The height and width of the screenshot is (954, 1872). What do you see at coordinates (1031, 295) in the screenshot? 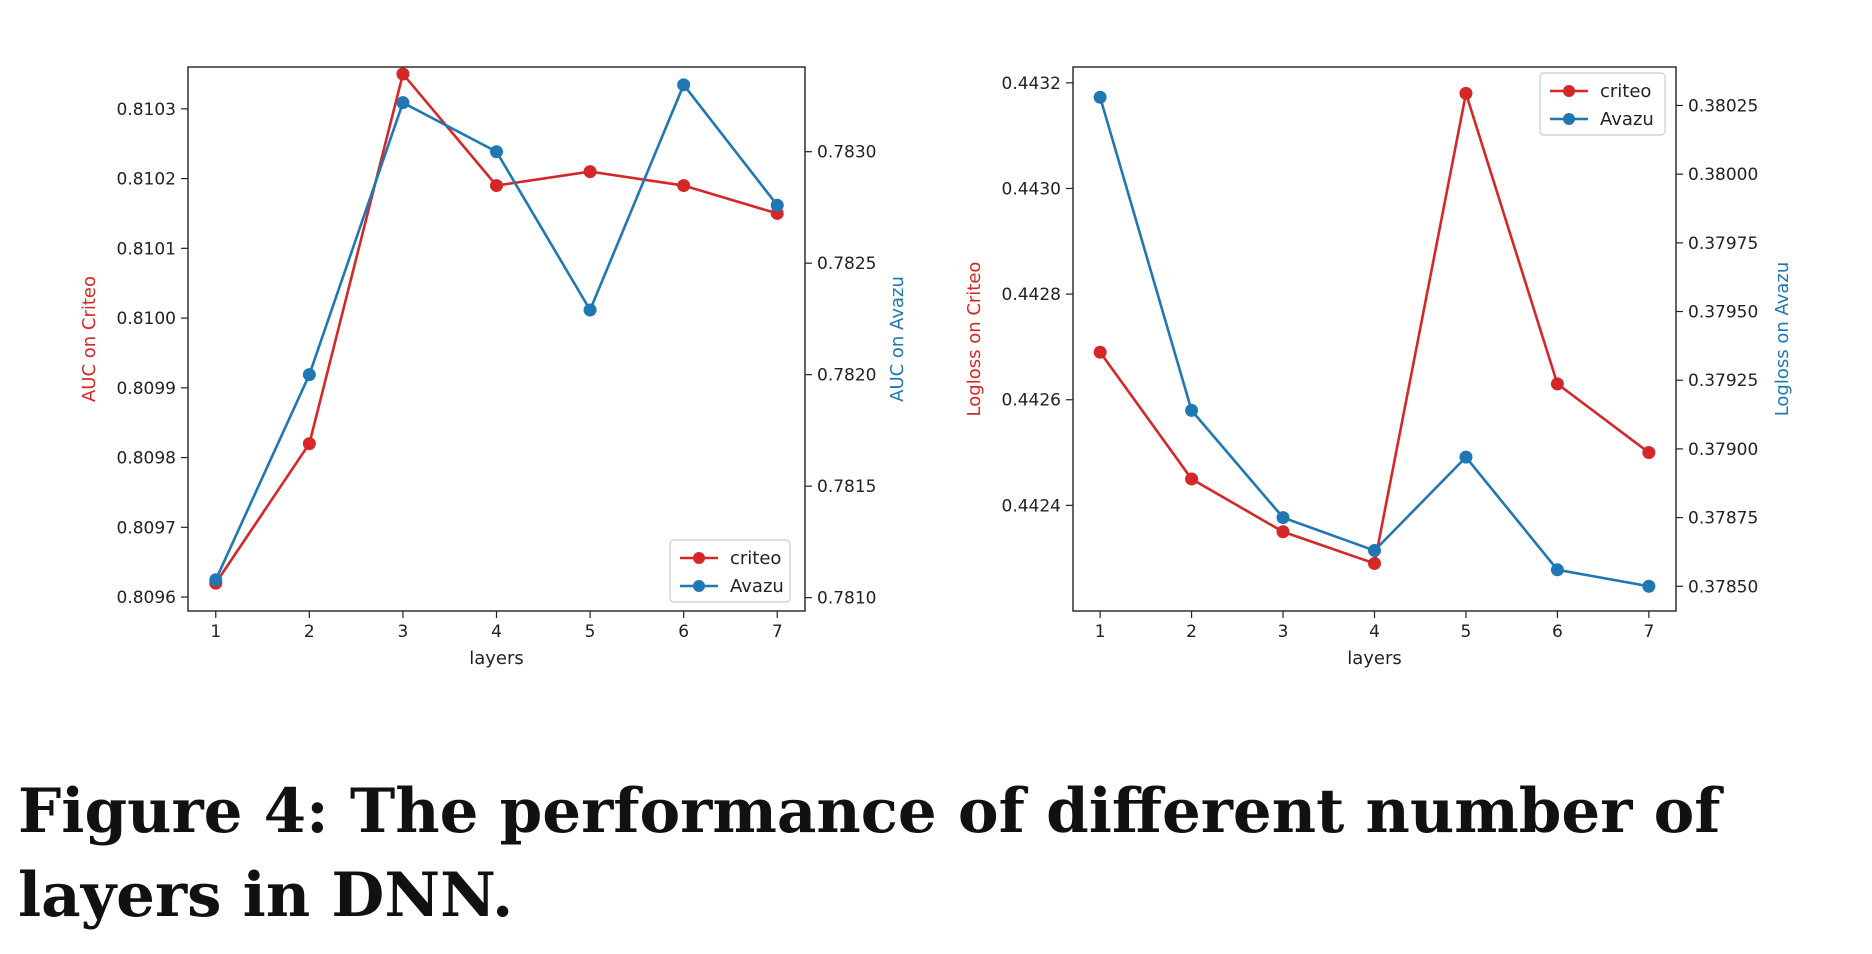
I see `y-left-tick-label: 0.4428` at bounding box center [1031, 295].